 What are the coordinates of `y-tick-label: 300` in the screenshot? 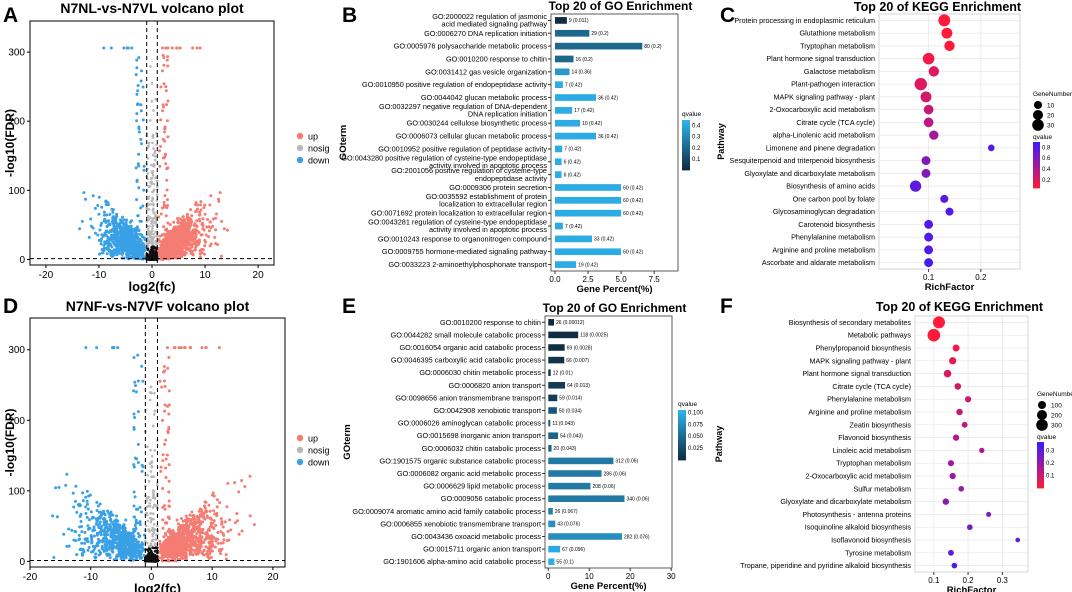 It's located at (16, 53).